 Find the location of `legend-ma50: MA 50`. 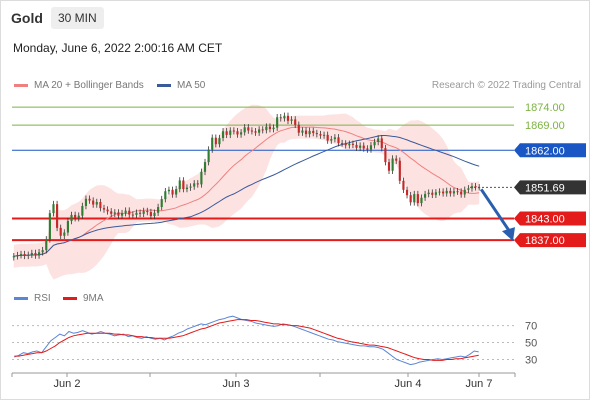

legend-ma50: MA 50 is located at coordinates (181, 85).